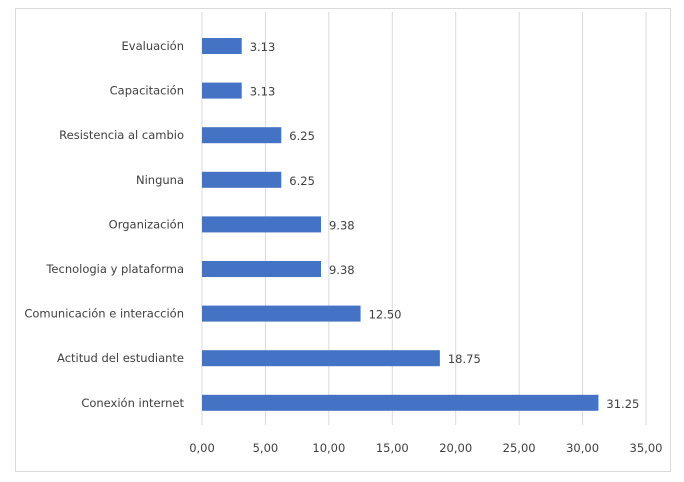 This screenshot has width=684, height=482. Describe the element at coordinates (328, 448) in the screenshot. I see `x-tick-label: 10,00` at that location.